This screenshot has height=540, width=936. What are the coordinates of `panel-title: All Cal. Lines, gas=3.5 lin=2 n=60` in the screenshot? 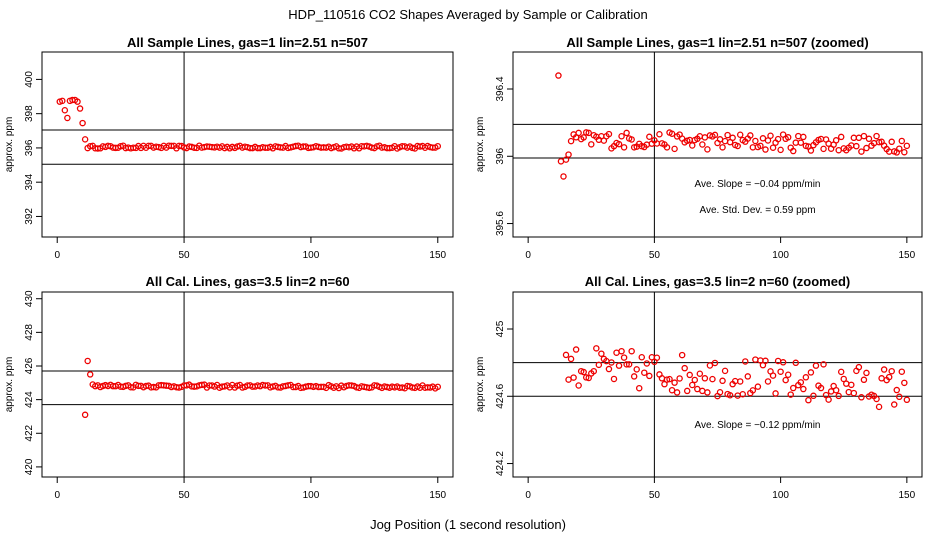 It's located at (247, 281).